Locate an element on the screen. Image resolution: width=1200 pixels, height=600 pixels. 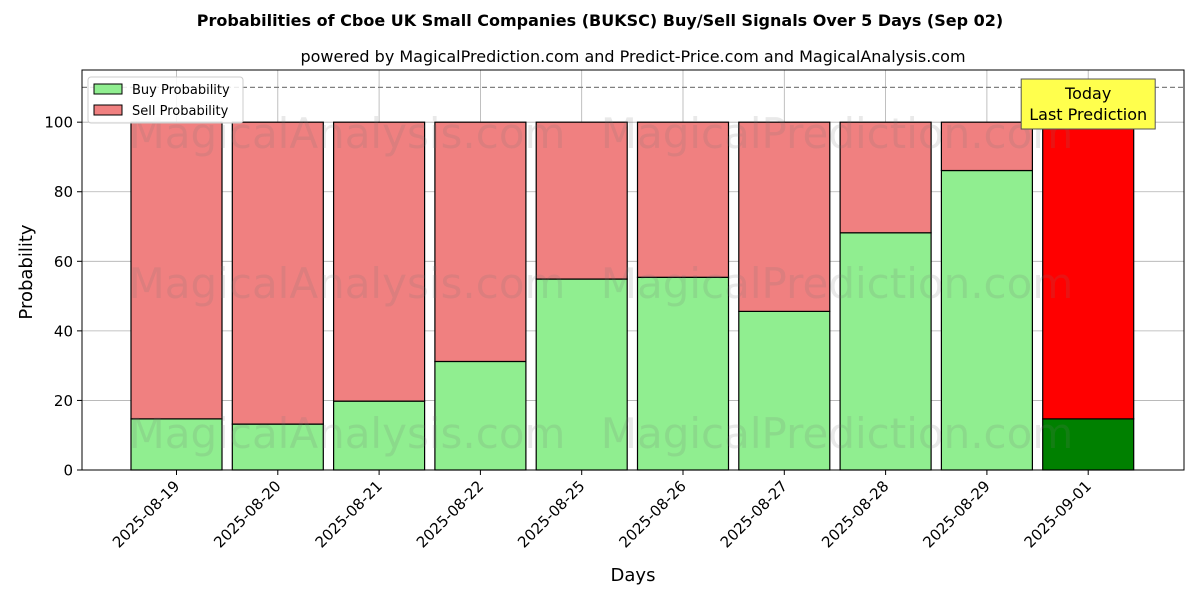
annotation-box is located at coordinates (1088, 104).